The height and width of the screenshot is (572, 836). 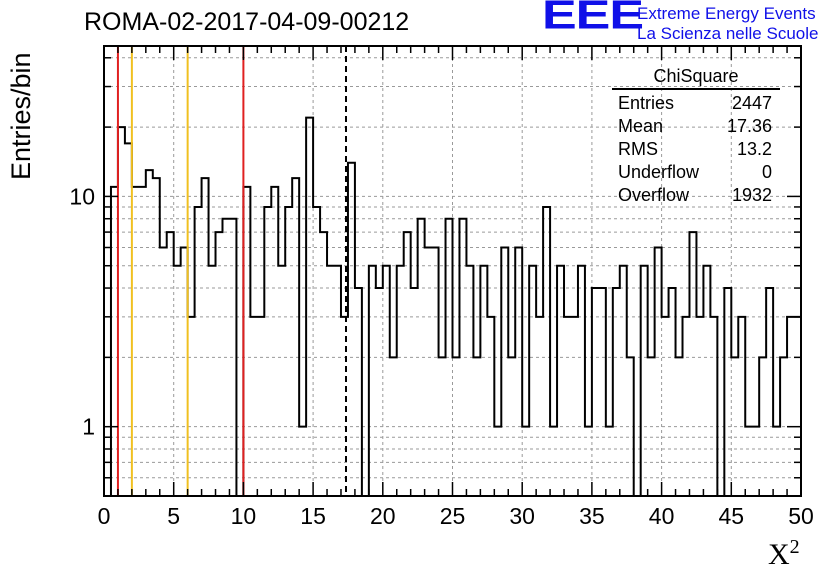 I want to click on x-tick-label: 25, so click(x=453, y=516).